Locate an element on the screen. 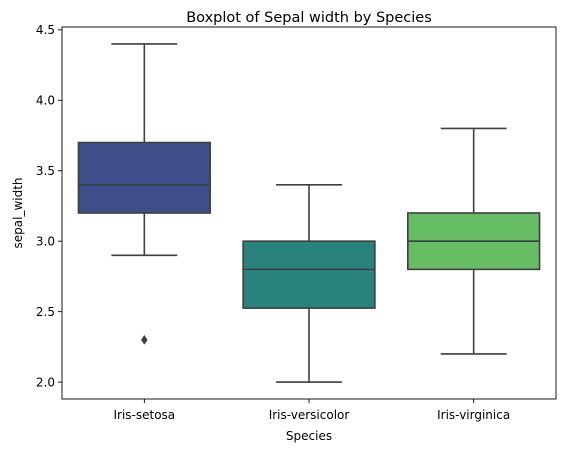 This screenshot has width=567, height=453. y-tick-label: 3.0 is located at coordinates (45, 241).